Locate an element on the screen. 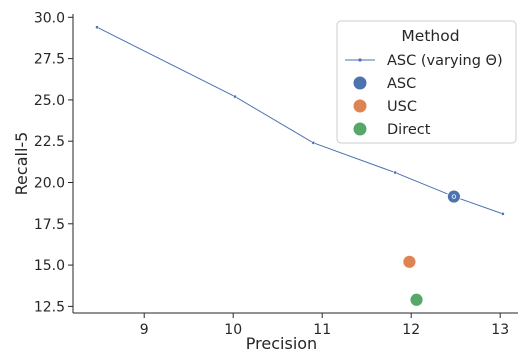  legend-box is located at coordinates (426, 82).